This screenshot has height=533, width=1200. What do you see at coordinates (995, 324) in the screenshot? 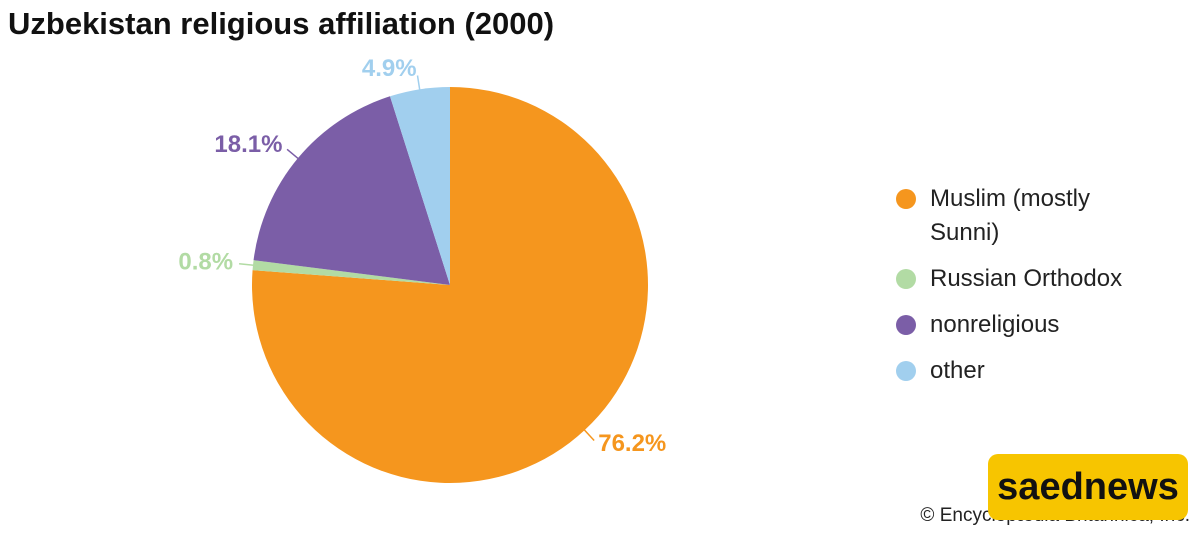
I see `legend-label: nonreligious` at bounding box center [995, 324].